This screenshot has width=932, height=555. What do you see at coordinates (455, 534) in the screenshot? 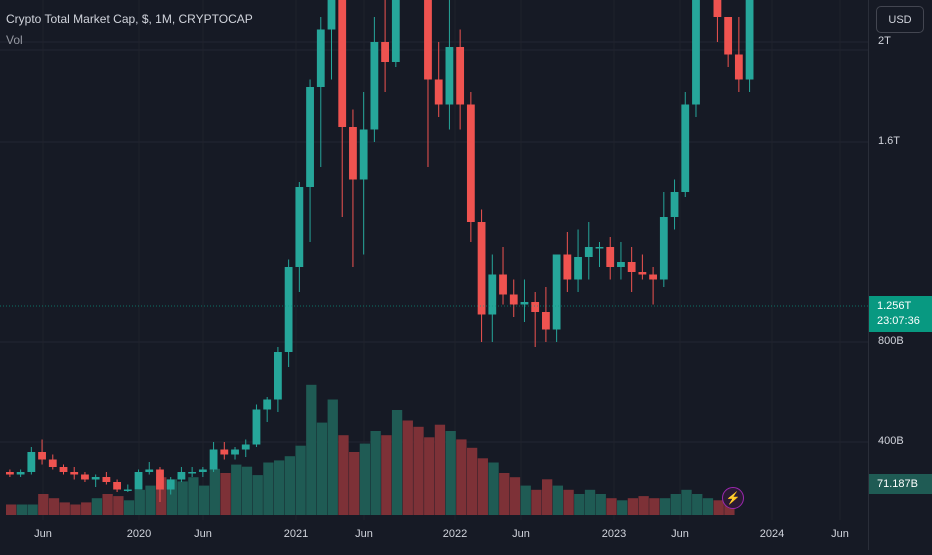
I see `x-tick-label: 2022` at bounding box center [455, 534].